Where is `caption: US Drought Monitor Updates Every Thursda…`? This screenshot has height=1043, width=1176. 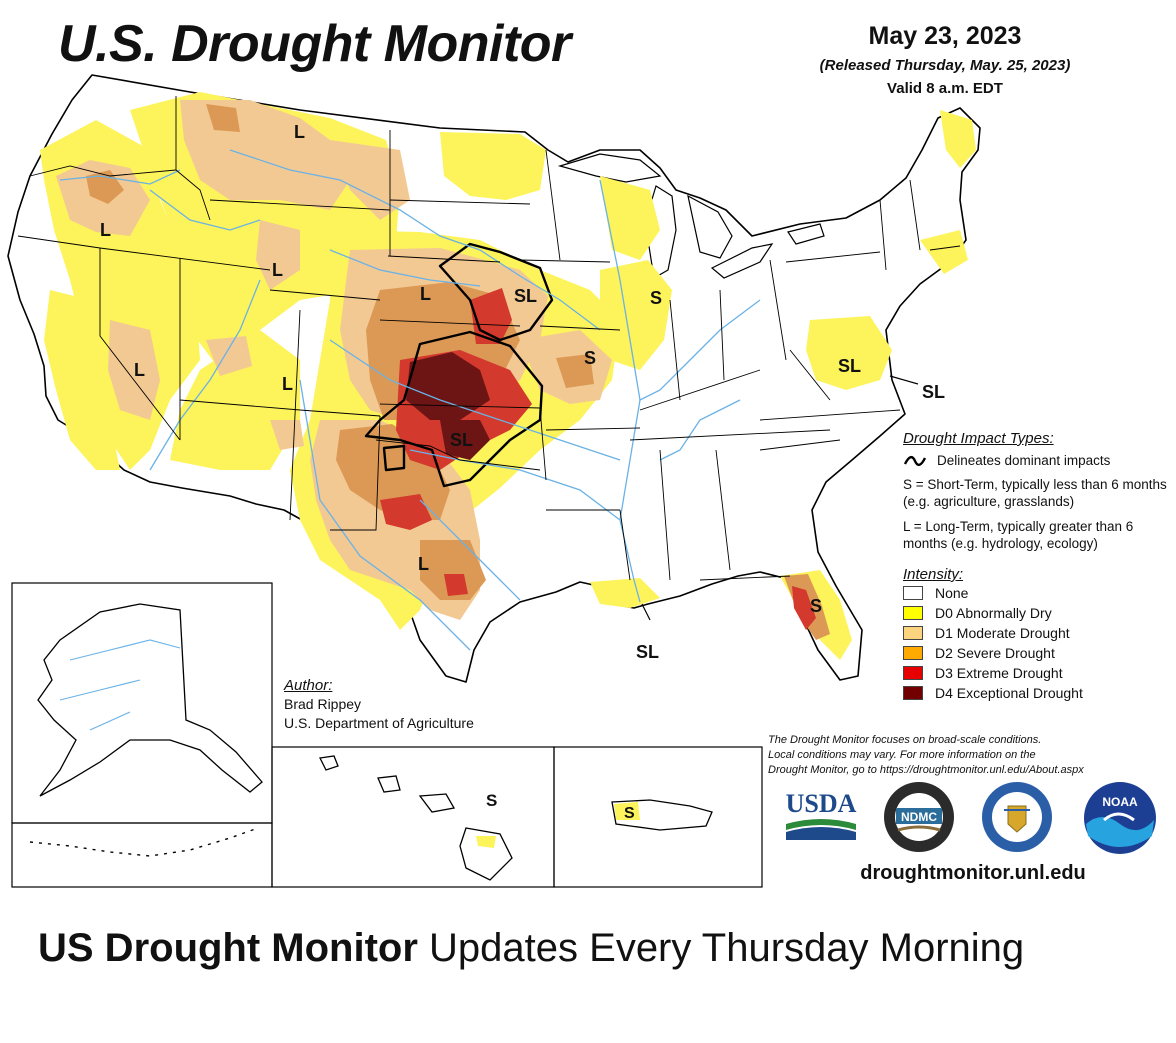
caption: US Drought Monitor Updates Every Thursda… is located at coordinates (588, 948).